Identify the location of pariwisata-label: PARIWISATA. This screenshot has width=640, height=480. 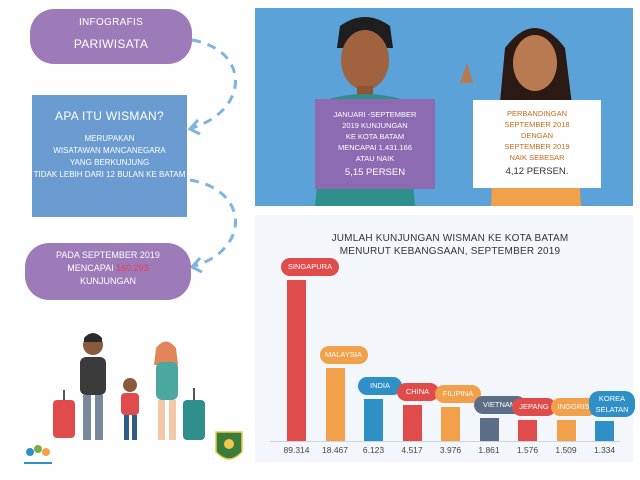
(111, 44).